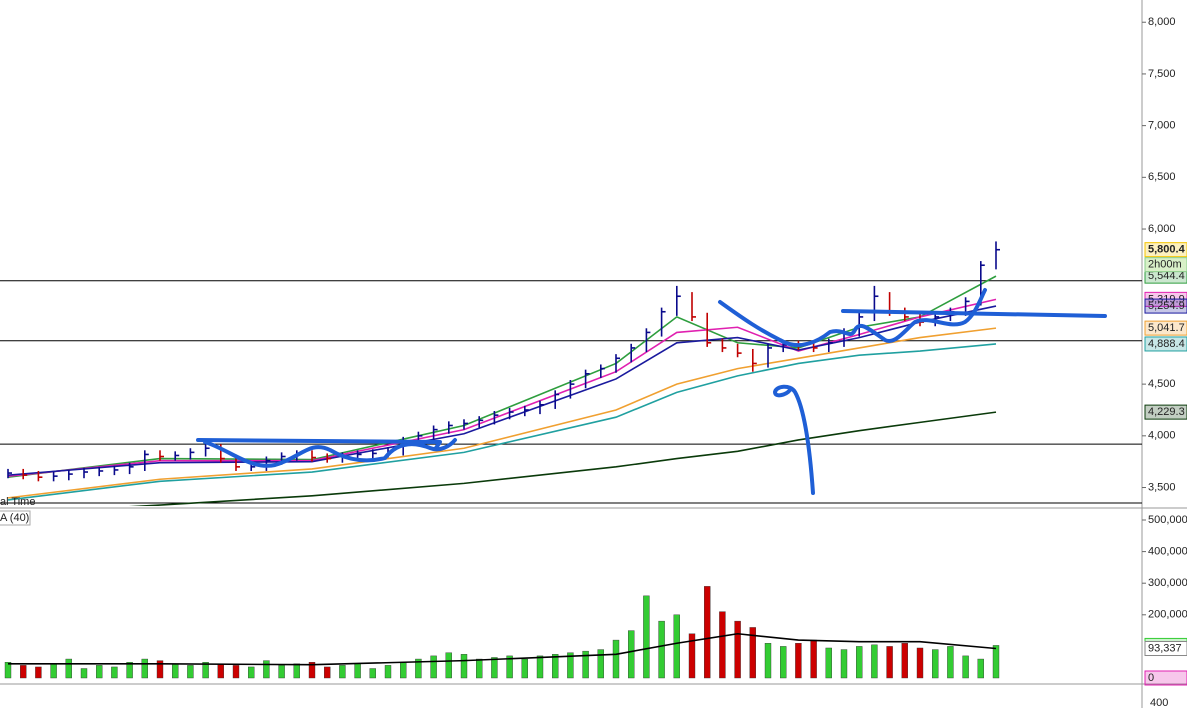  What do you see at coordinates (1162, 384) in the screenshot?
I see `y-tick-label: 4,500` at bounding box center [1162, 384].